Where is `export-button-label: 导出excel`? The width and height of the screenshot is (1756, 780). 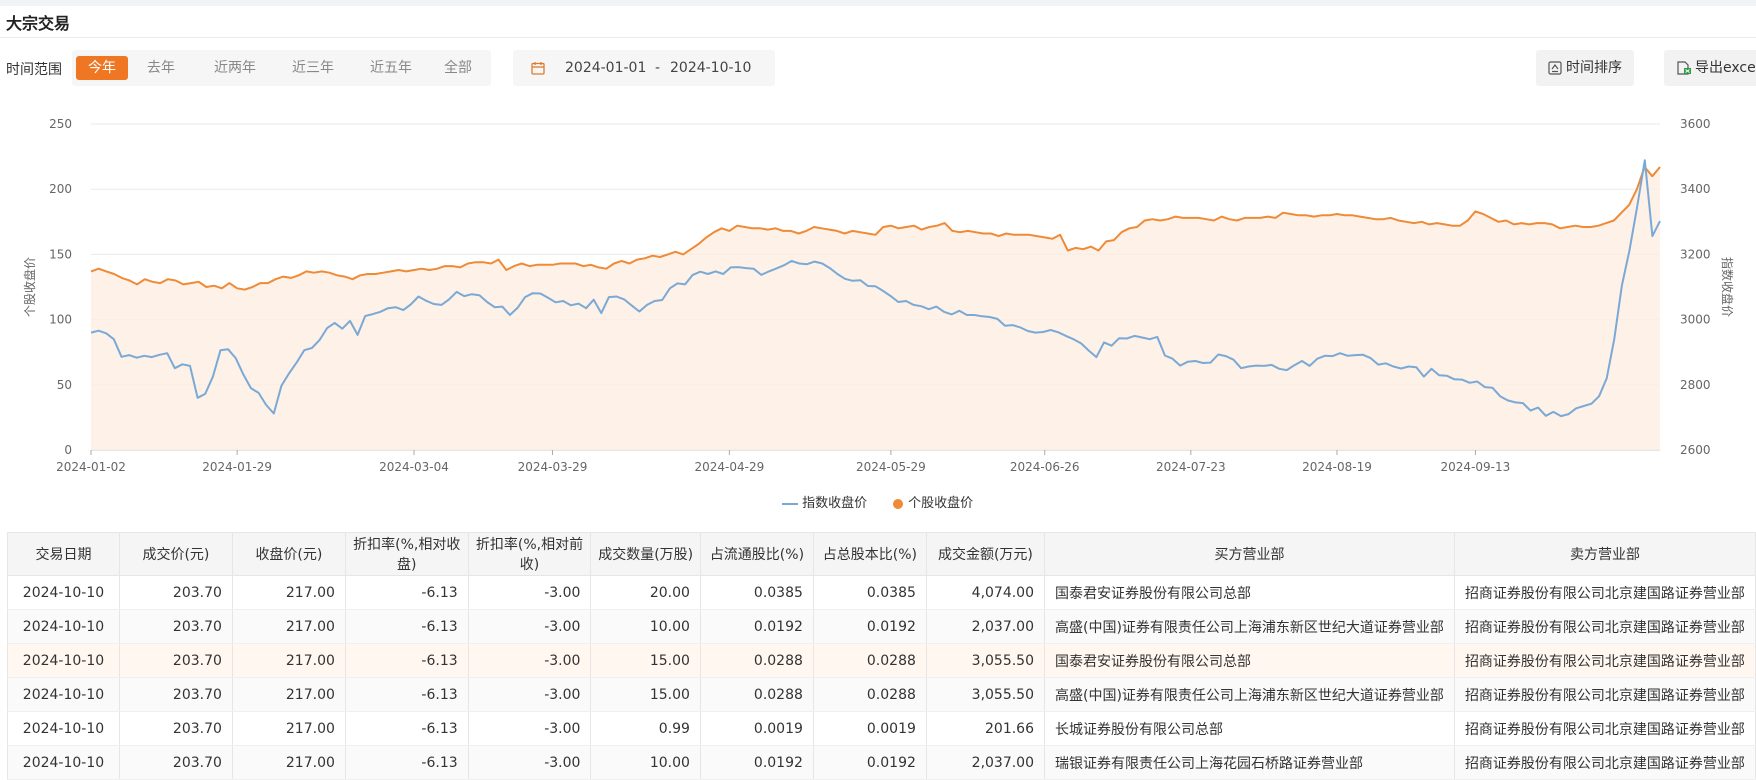
export-button-label: 导出excel is located at coordinates (1725, 68).